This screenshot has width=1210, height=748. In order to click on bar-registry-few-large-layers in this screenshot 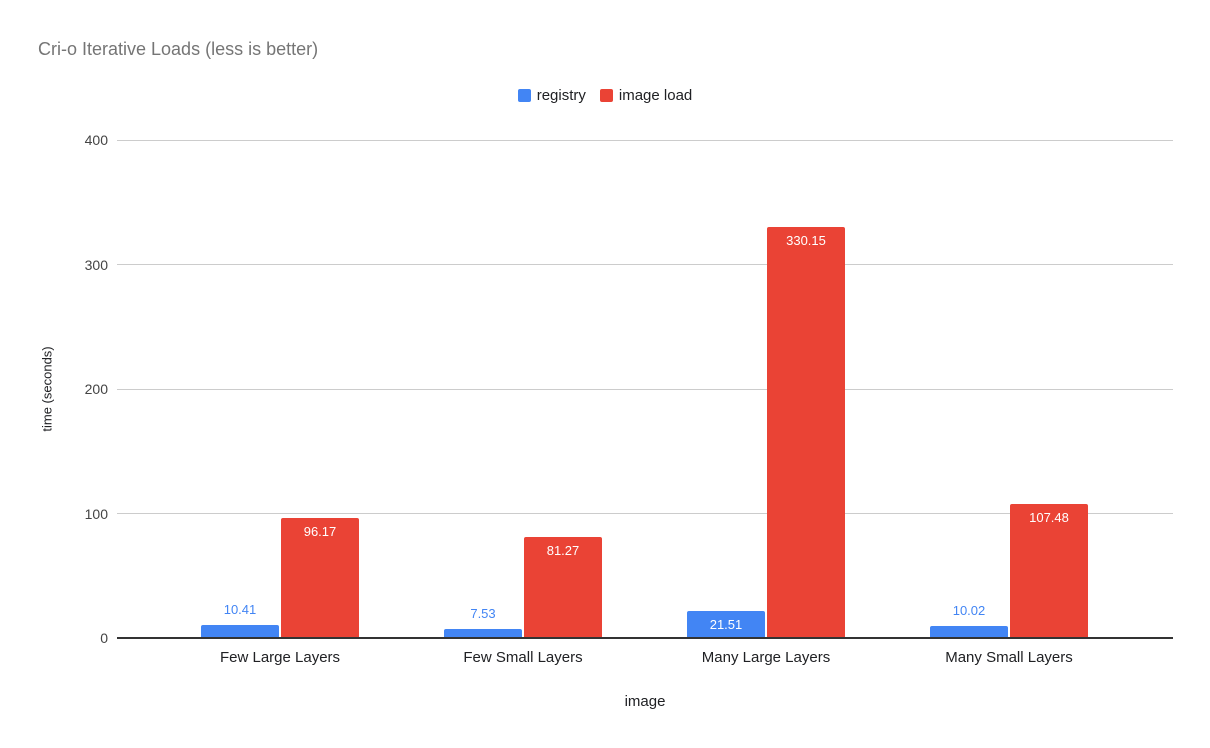, I will do `click(240, 631)`.